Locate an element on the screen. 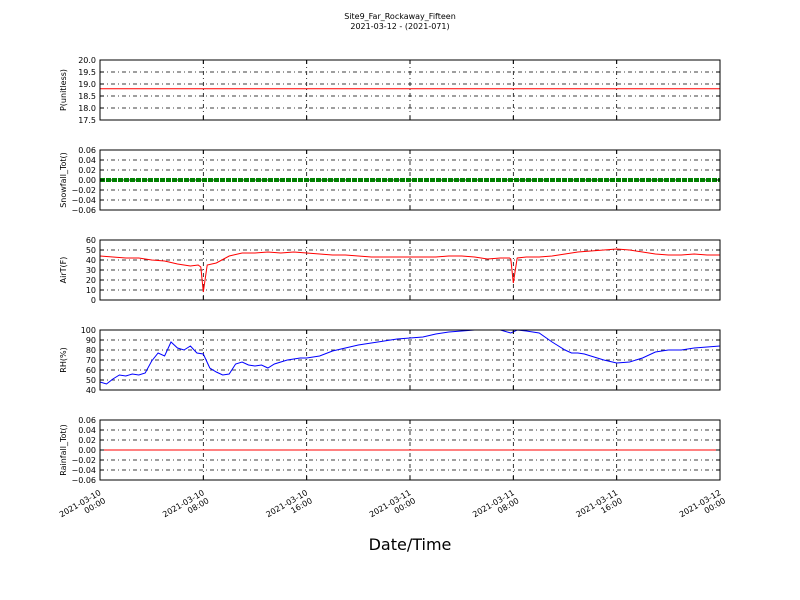 Image resolution: width=800 pixels, height=600 pixels. rel-humidity-grid is located at coordinates (410, 360).